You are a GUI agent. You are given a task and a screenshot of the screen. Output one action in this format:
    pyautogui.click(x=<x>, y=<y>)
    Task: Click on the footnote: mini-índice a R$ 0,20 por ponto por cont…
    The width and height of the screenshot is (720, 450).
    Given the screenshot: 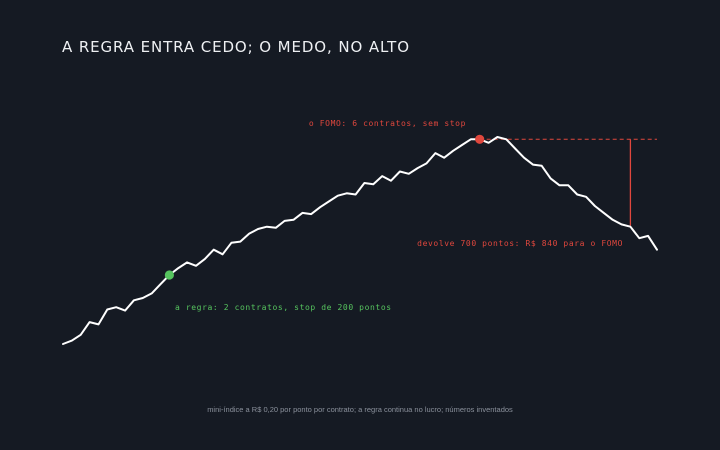 What is the action you would take?
    pyautogui.click(x=360, y=409)
    